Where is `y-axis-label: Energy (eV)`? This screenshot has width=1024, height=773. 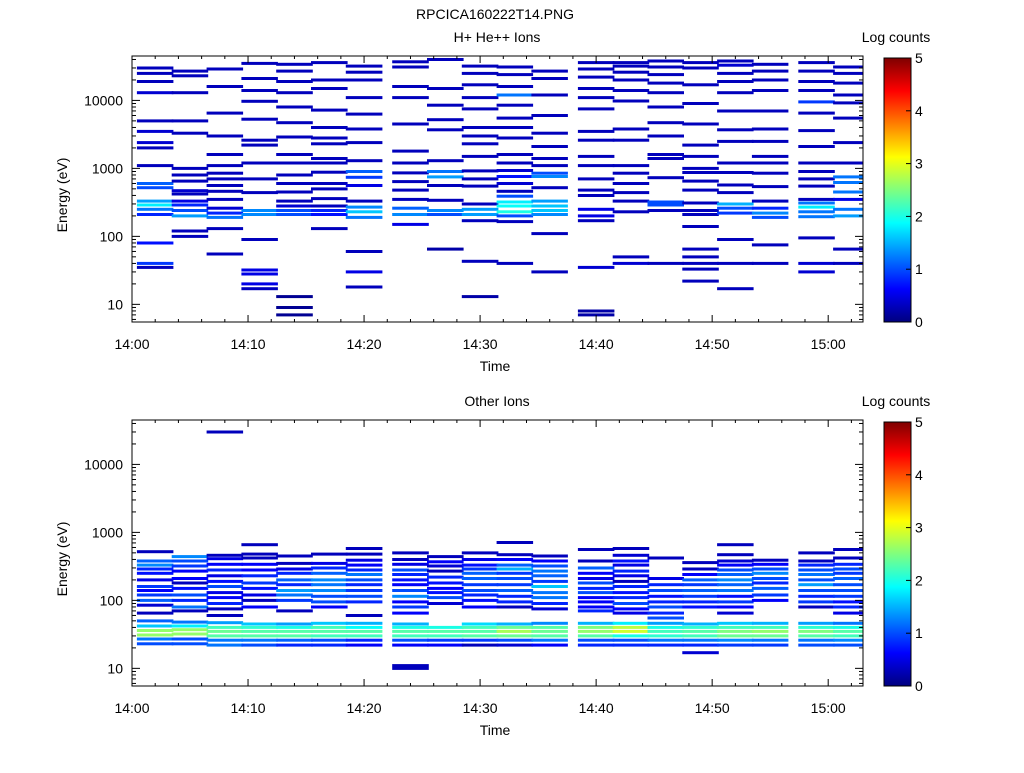
y-axis-label: Energy (eV) is located at coordinates (62, 195).